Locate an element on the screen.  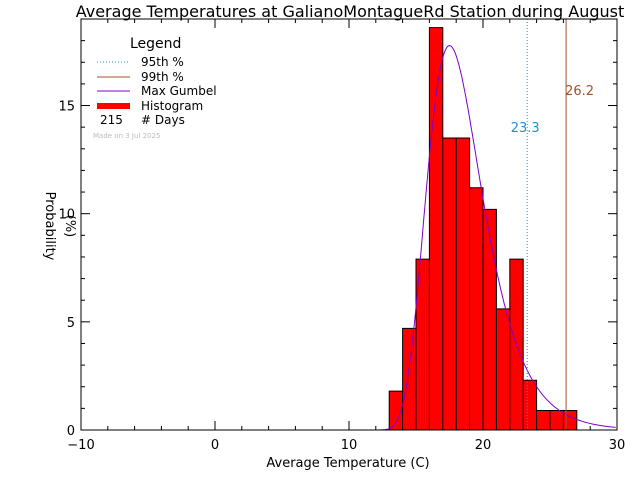
made-on-note: Made on 3 Jul 2025 is located at coordinates (126, 136).